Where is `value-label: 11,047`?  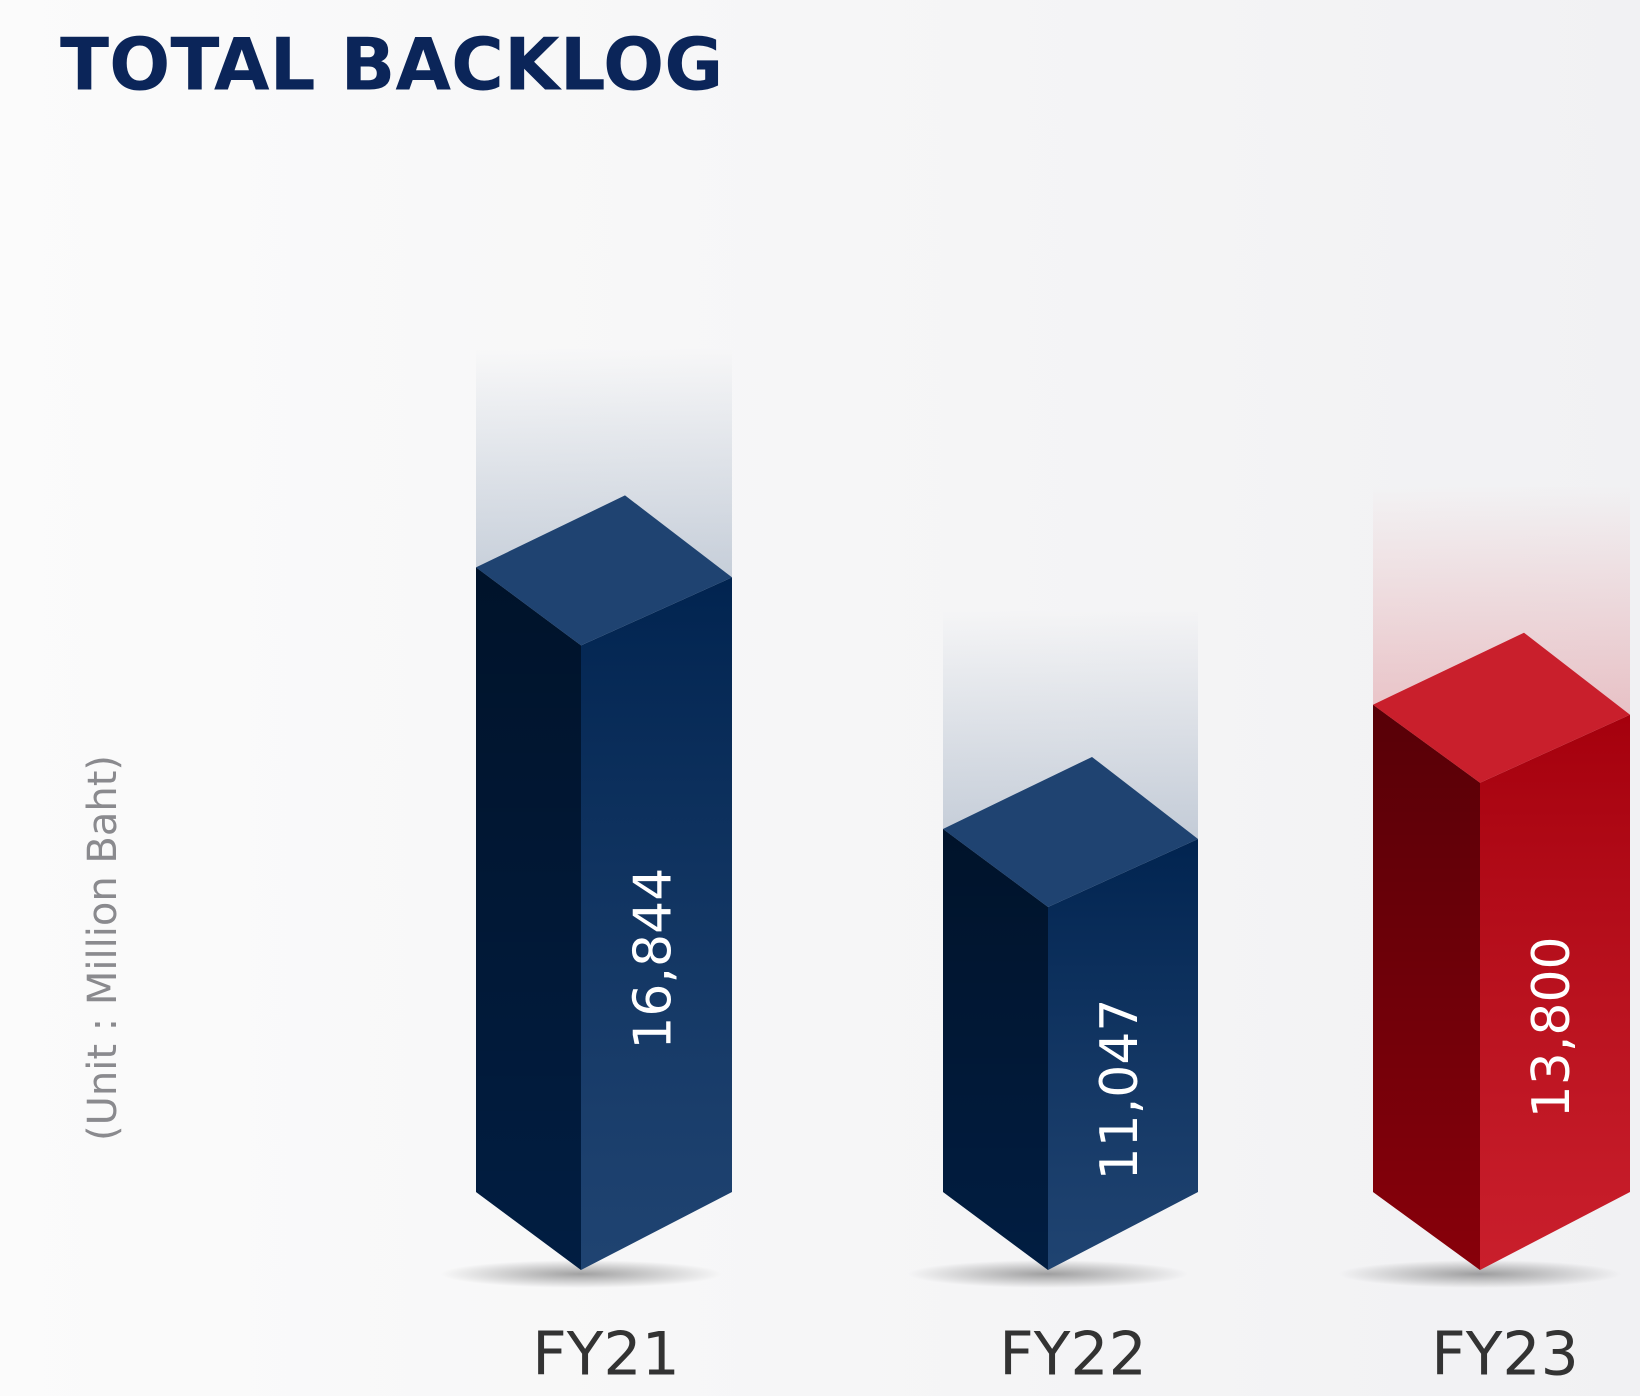
value-label: 11,047 is located at coordinates (1120, 1089).